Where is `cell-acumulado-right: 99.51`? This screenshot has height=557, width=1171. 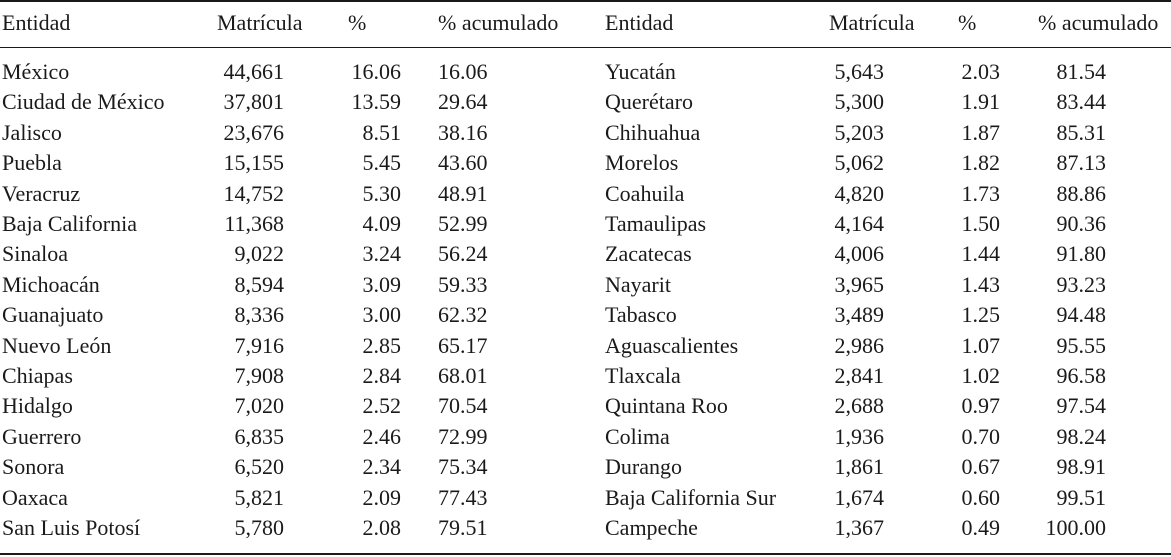
cell-acumulado-right: 99.51 is located at coordinates (1081, 497).